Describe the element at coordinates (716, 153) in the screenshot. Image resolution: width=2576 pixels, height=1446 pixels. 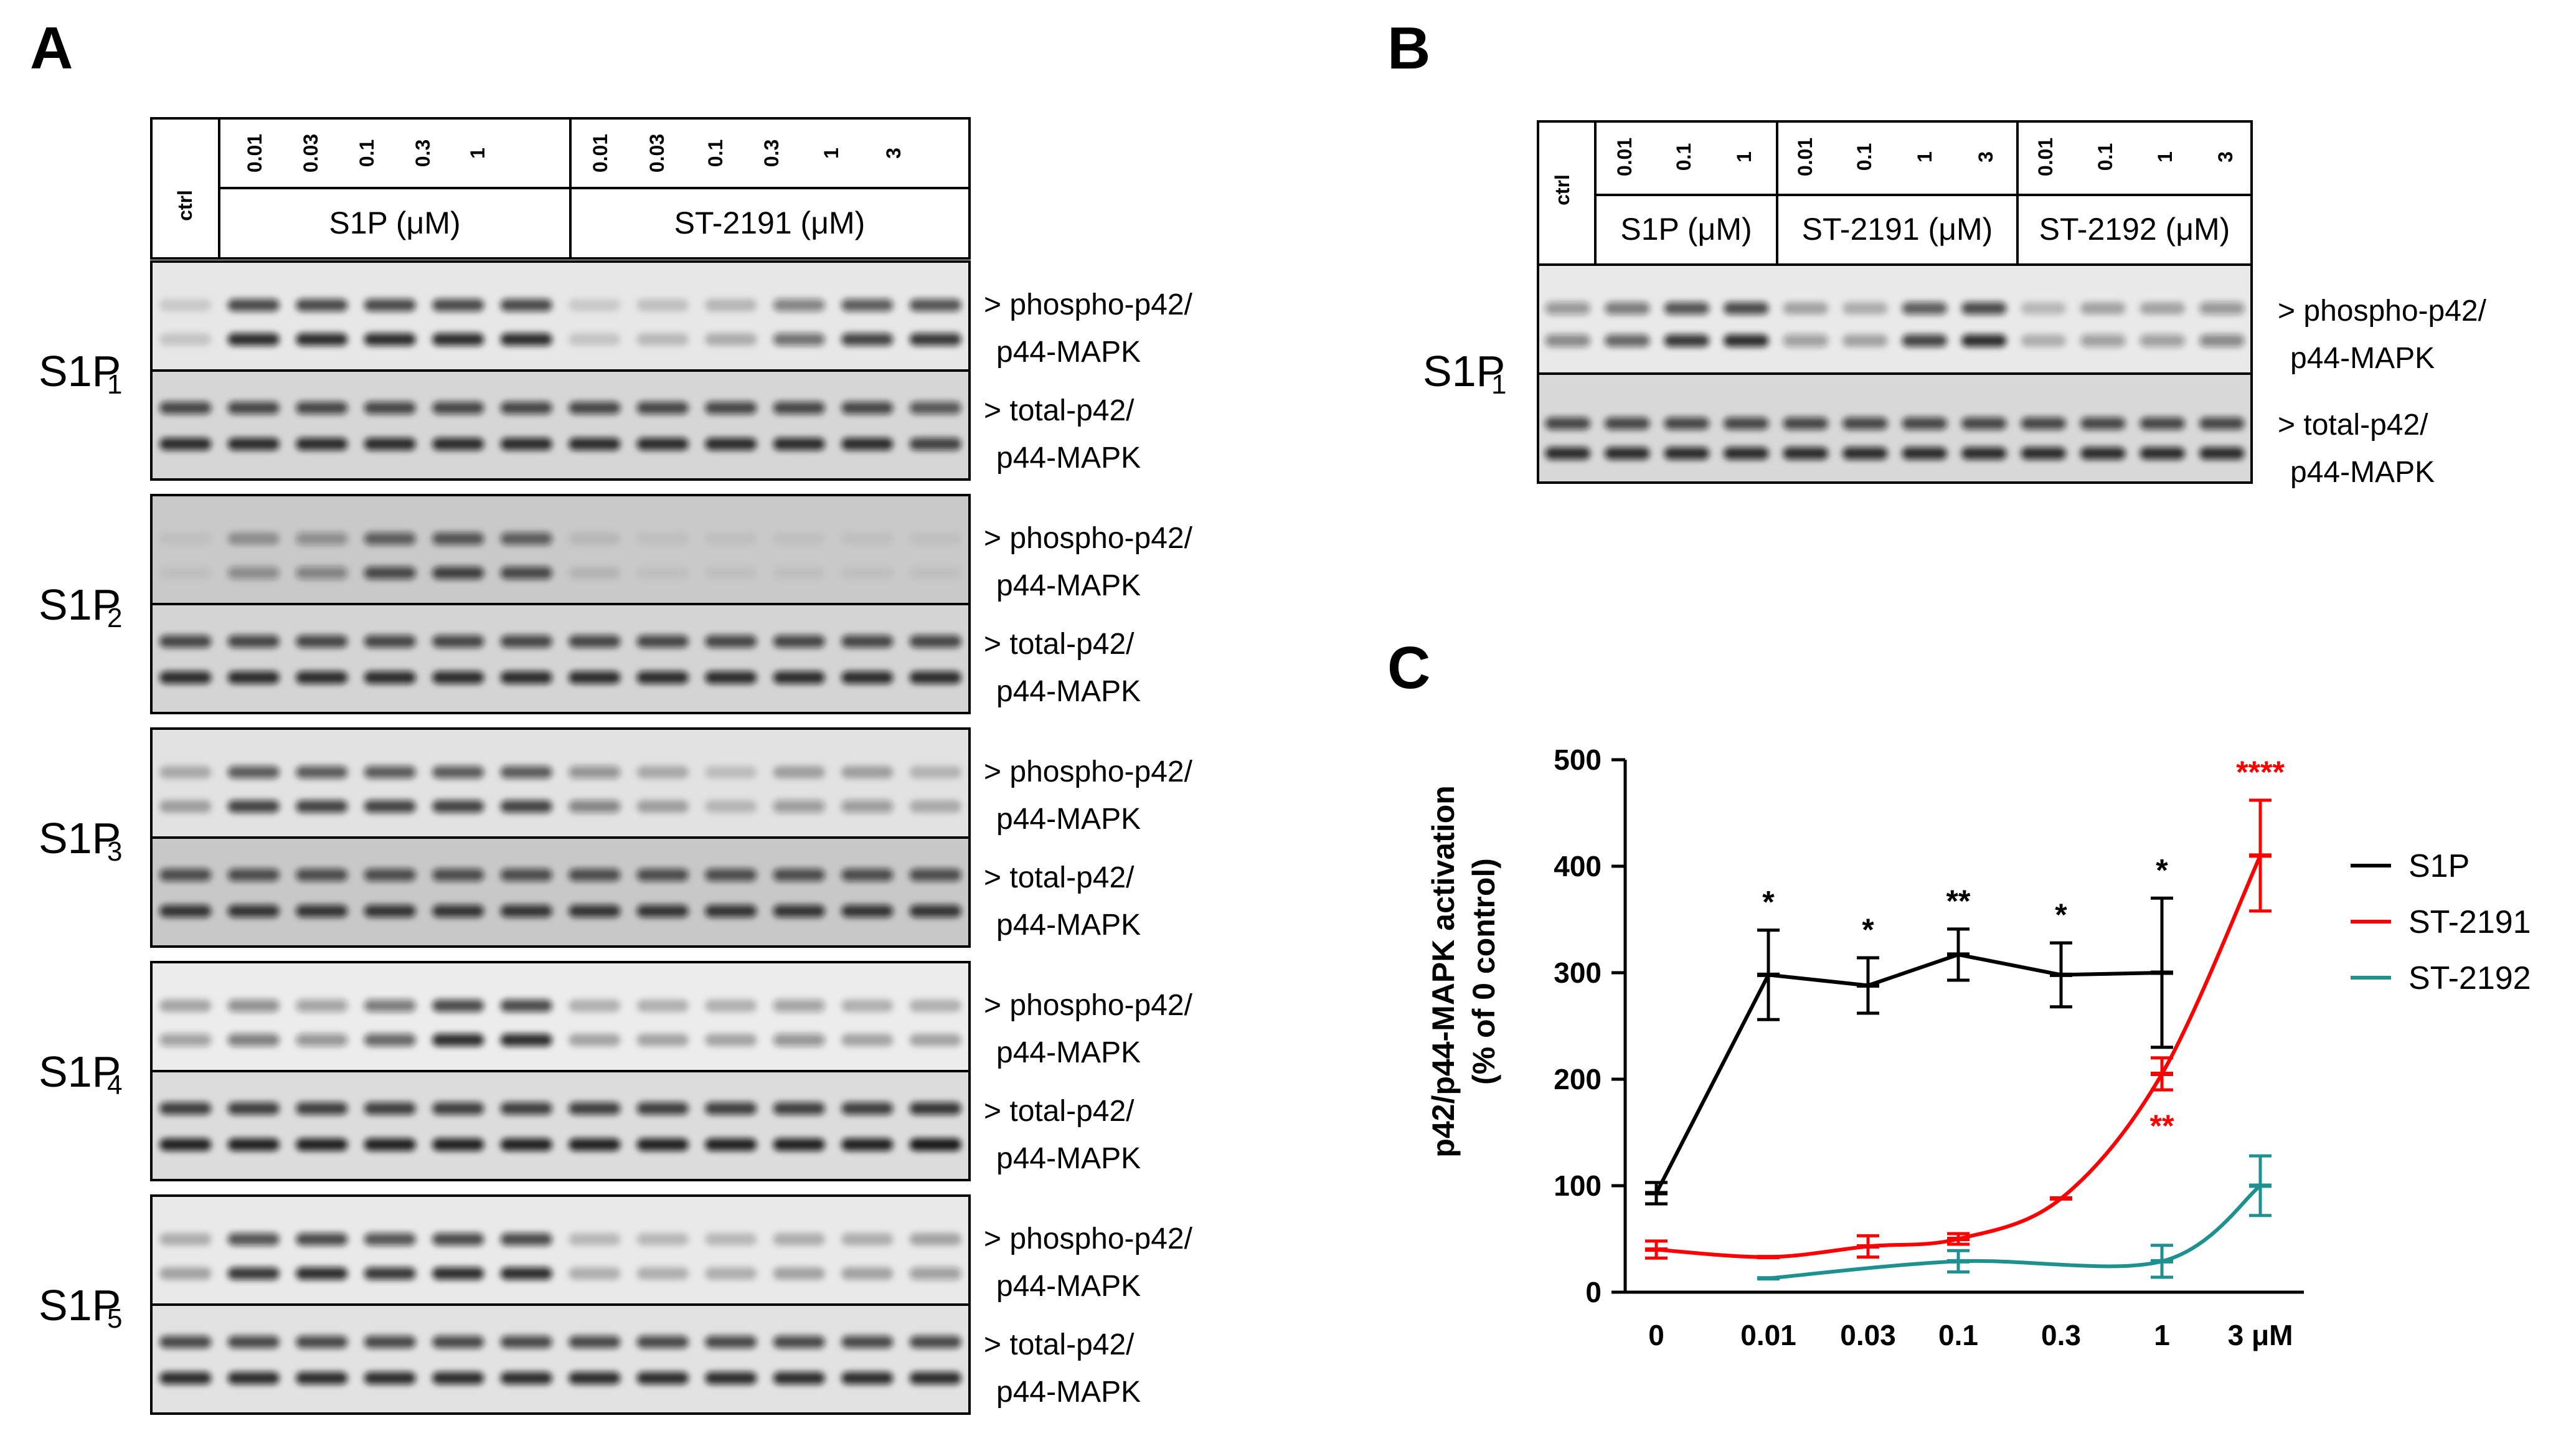
I see `panel-a-st2191-dose: 0.1` at that location.